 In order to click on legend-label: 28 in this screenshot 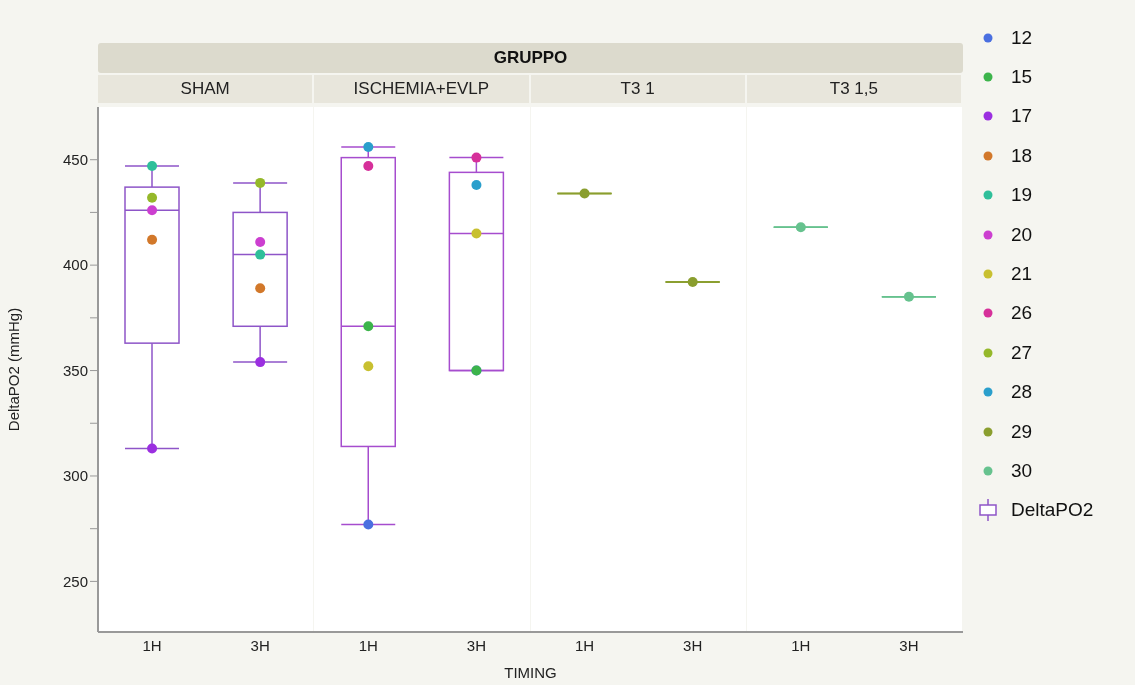, I will do `click(1022, 392)`.